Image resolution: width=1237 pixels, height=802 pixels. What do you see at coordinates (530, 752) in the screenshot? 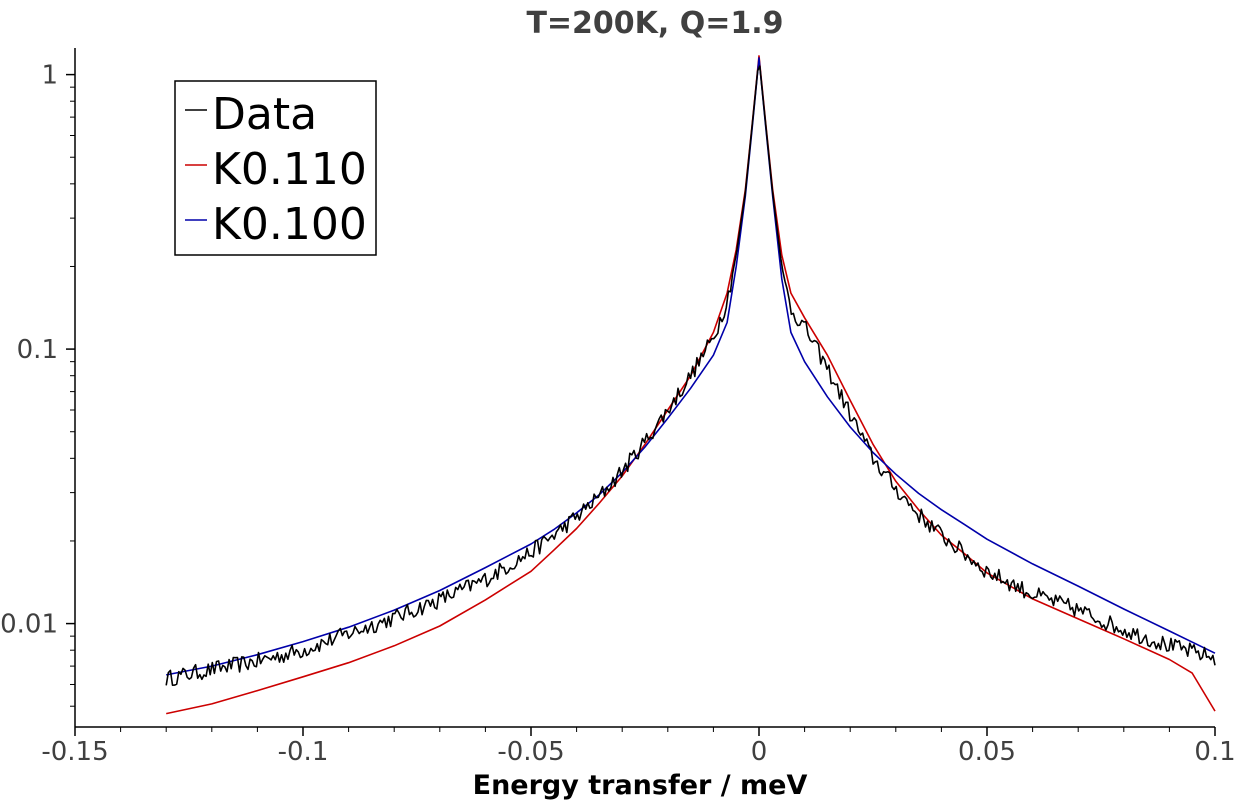
I see `x-tick-label: -0.05` at bounding box center [530, 752].